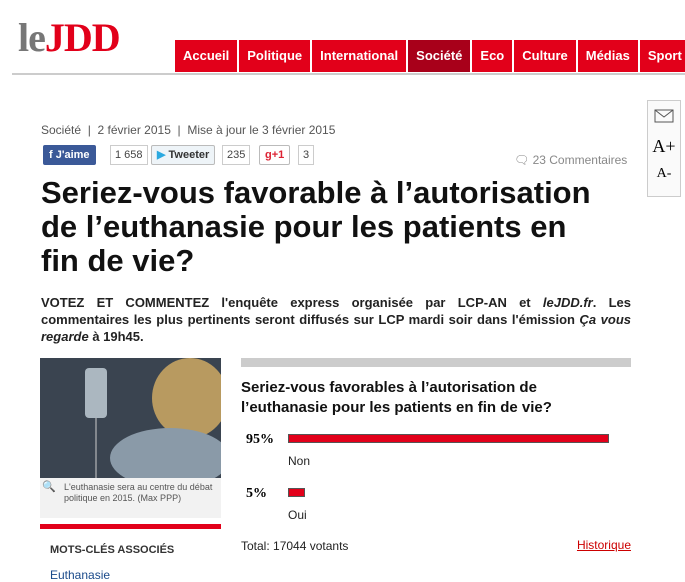 This screenshot has height=582, width=685. Describe the element at coordinates (61, 130) in the screenshot. I see `section: Société` at that location.